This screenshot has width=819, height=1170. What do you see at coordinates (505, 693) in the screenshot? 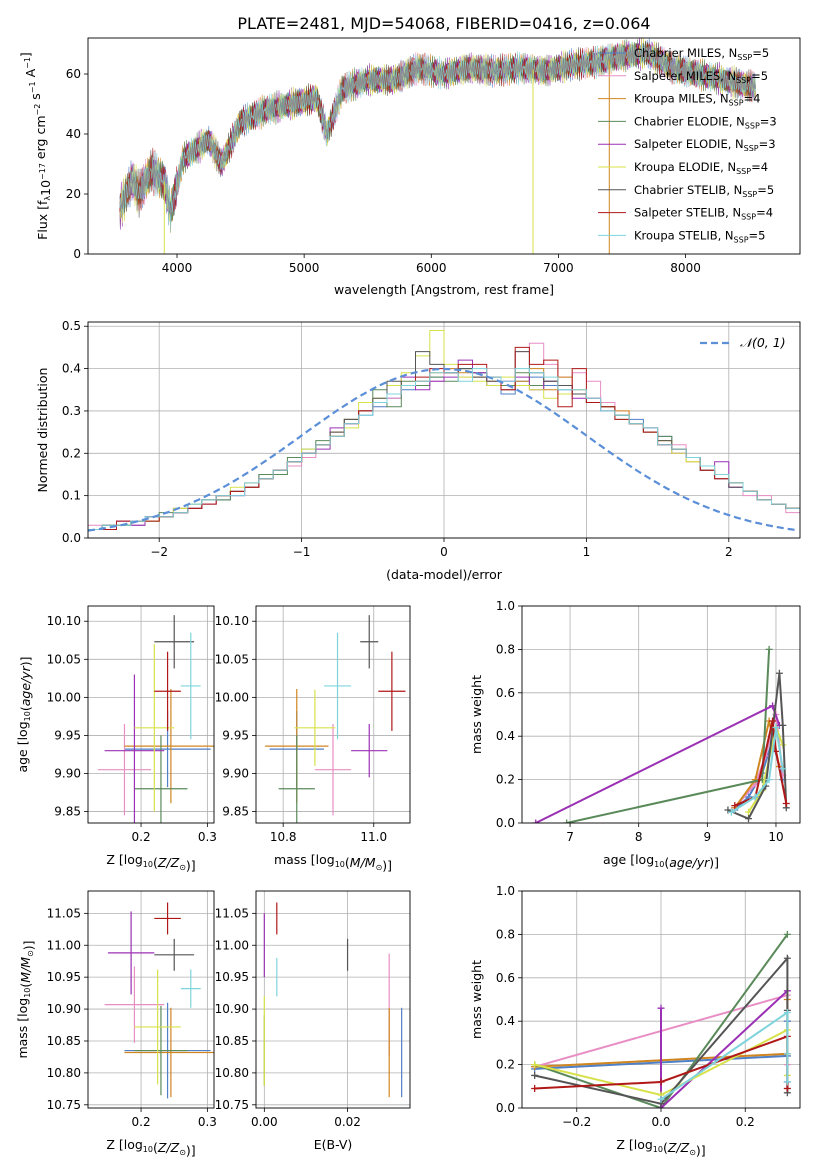
I see `y-tick-label: 0.6` at bounding box center [505, 693].